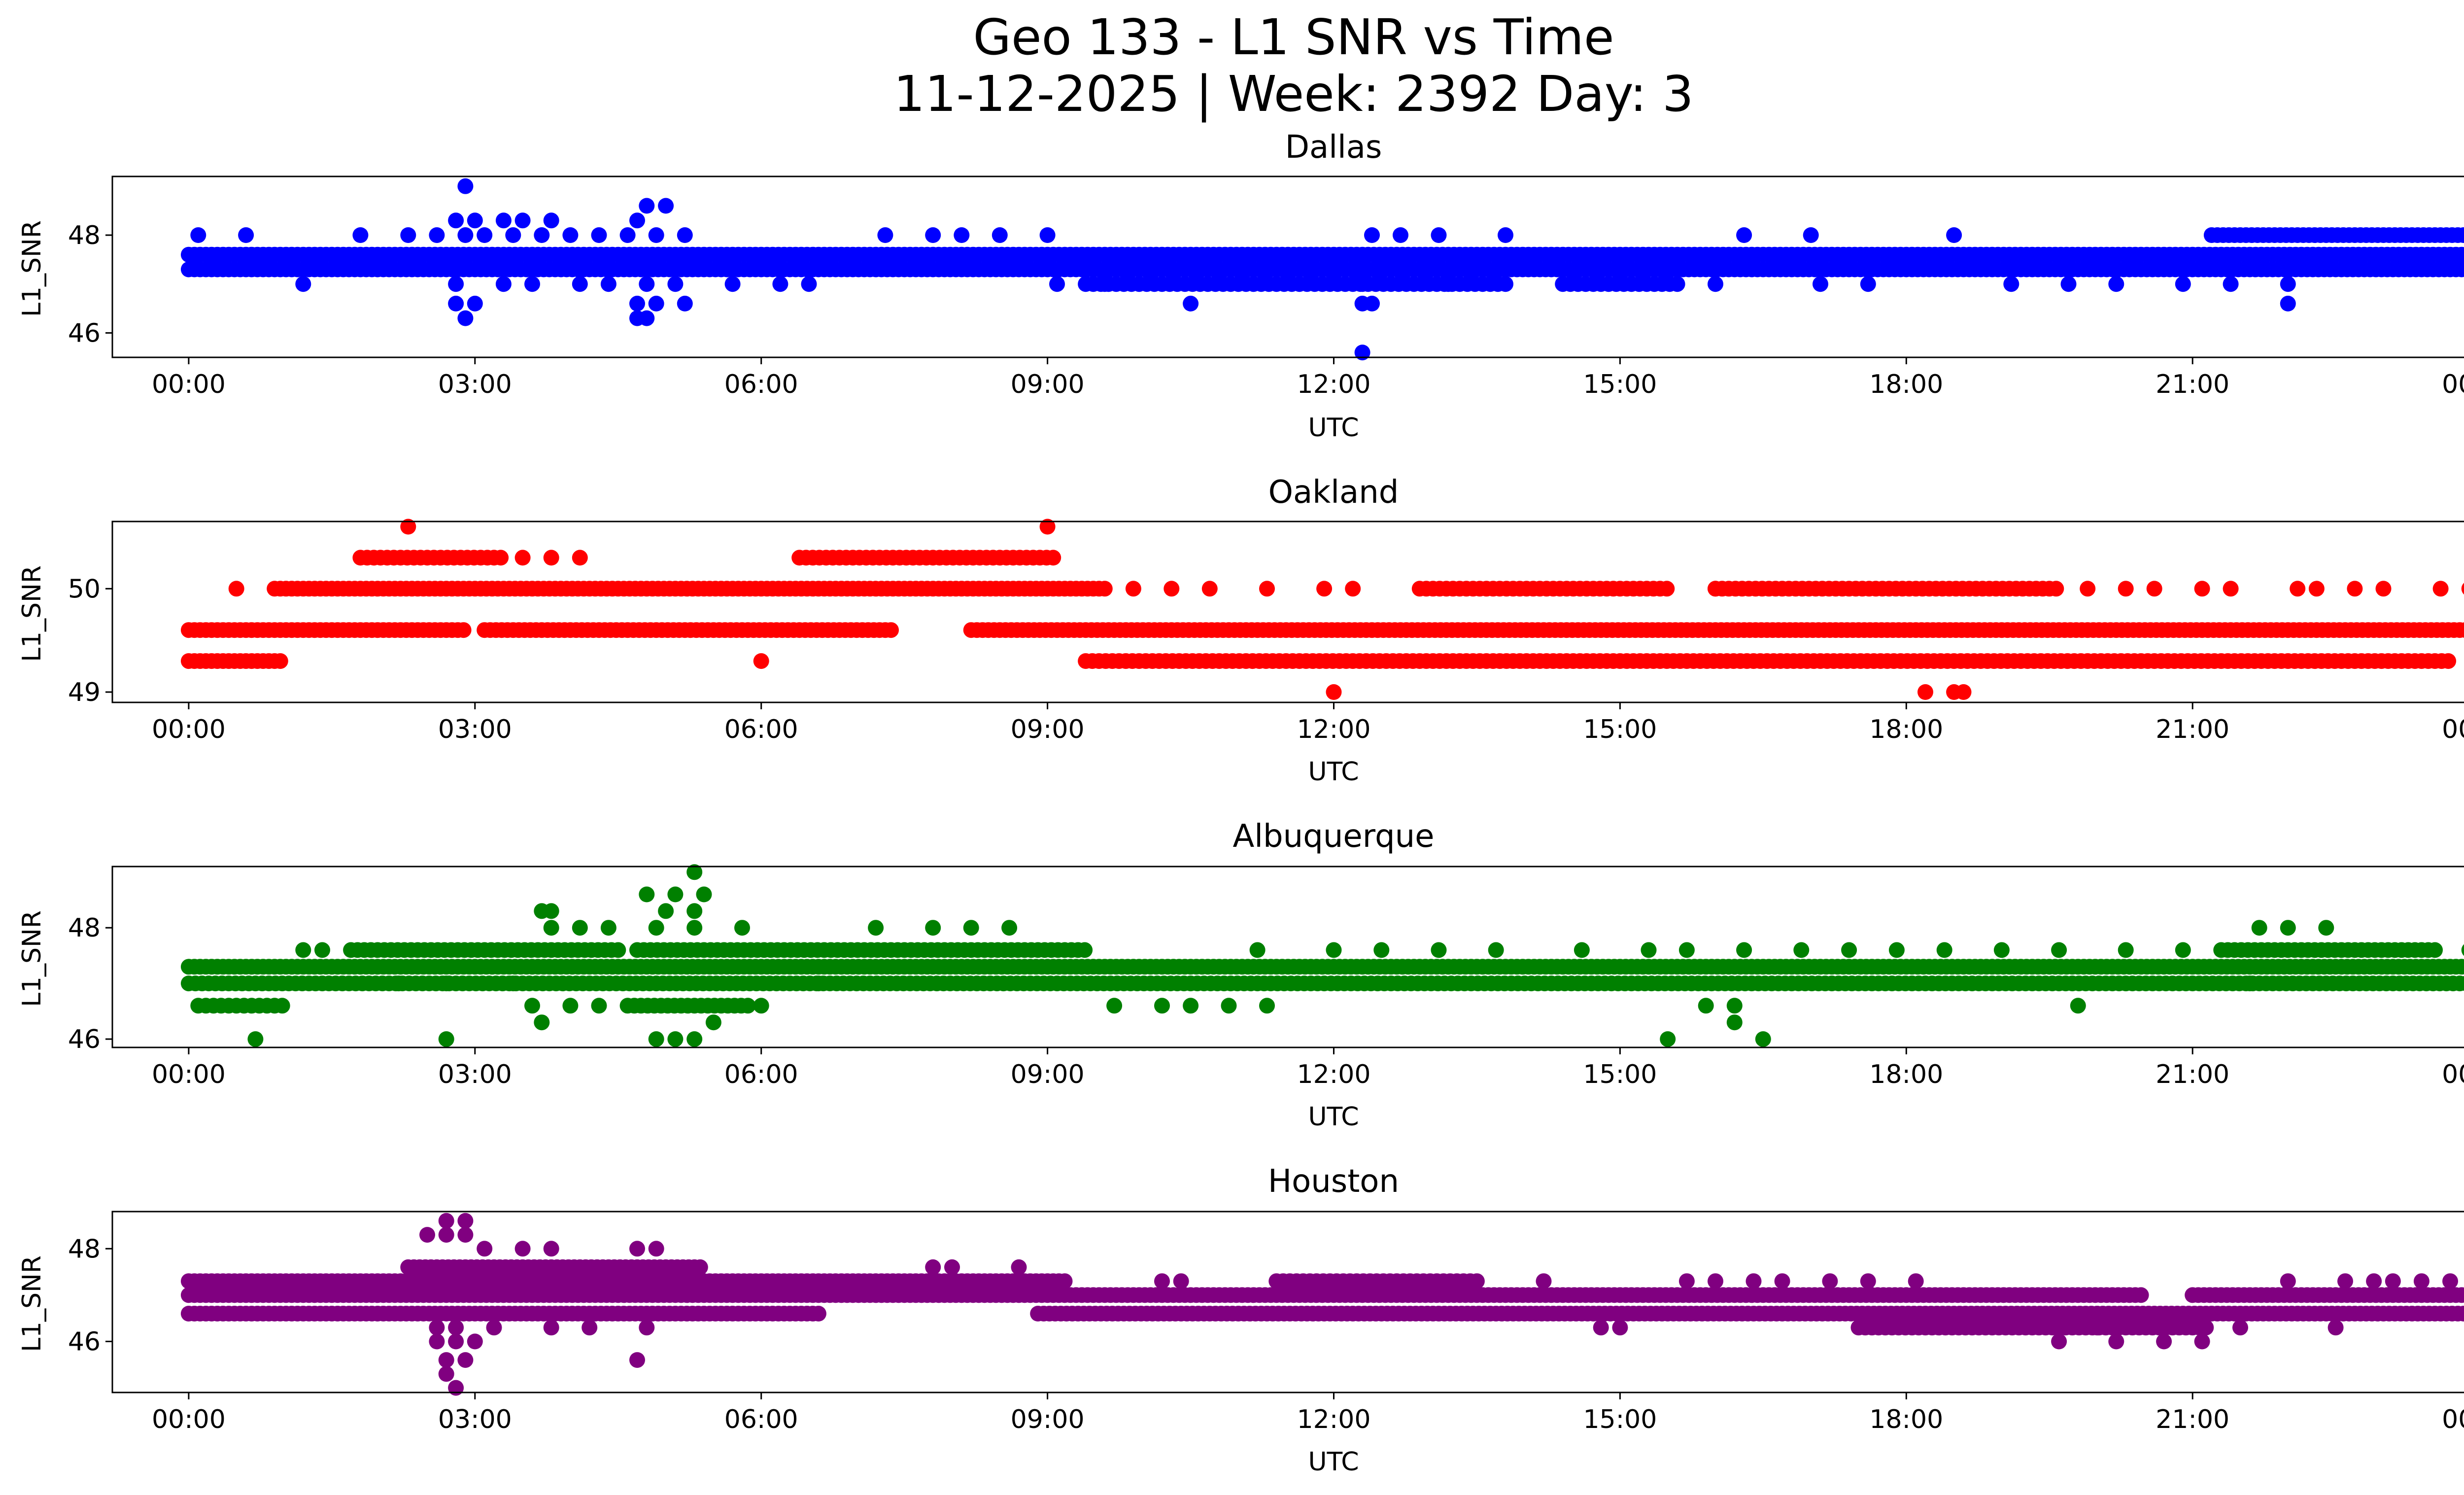 The image size is (2464, 1495). I want to click on y-tick-label: 49, so click(84, 692).